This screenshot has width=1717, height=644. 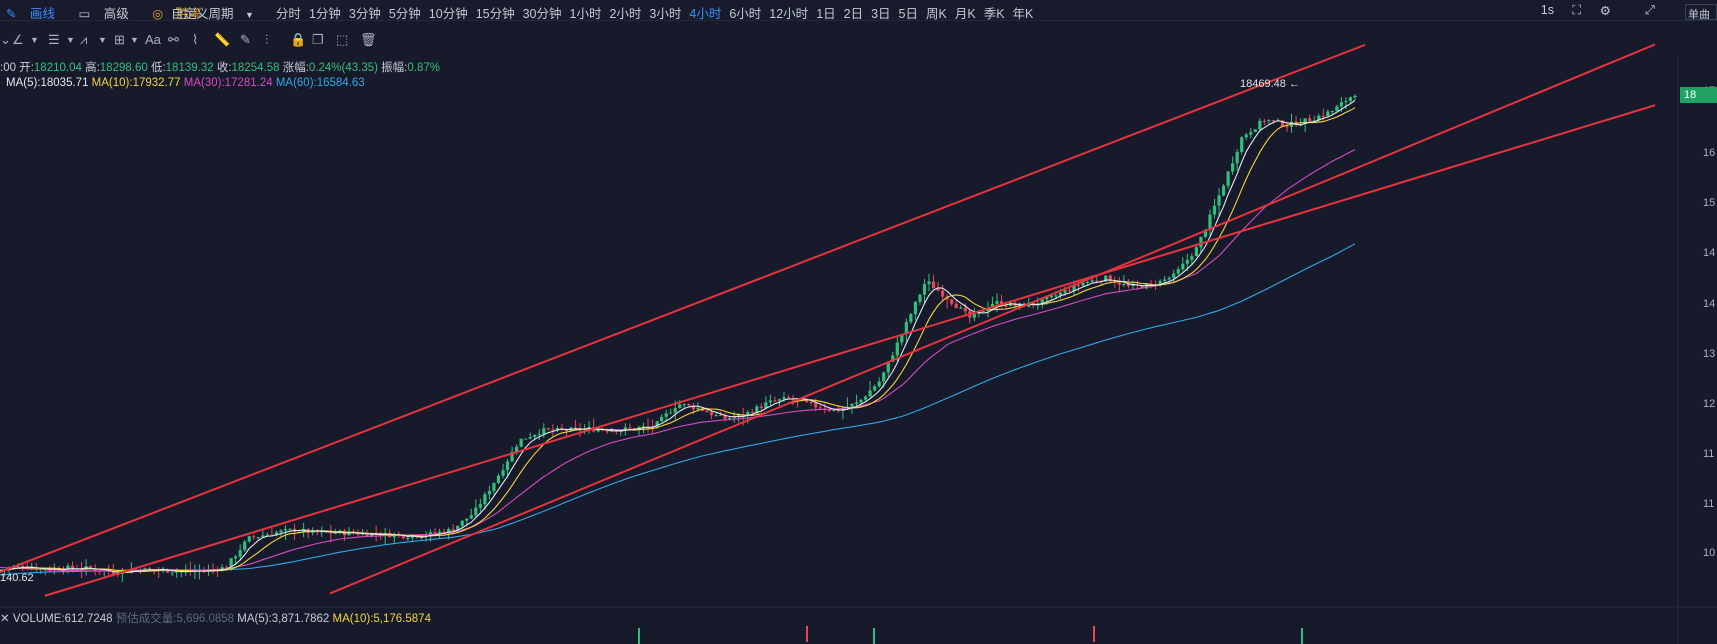 I want to click on pen-tool-icon: ✎, so click(x=245, y=39).